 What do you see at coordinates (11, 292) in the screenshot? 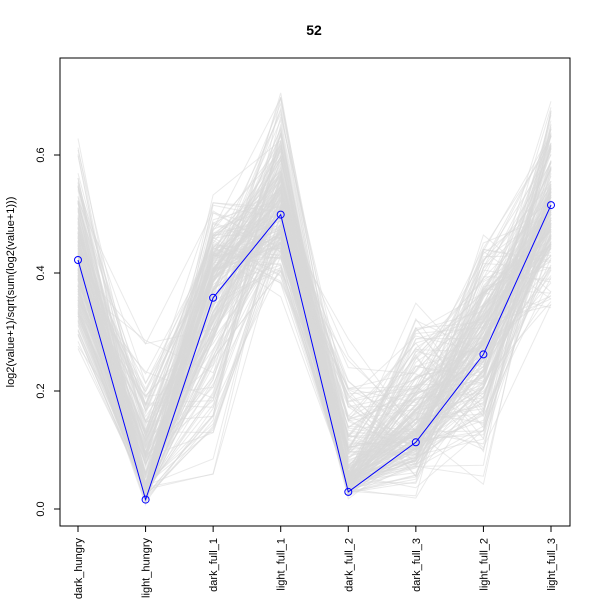
I see `y-axis-label: log2(value+1)/sqrt(sum(log2(value+1)))` at bounding box center [11, 292].